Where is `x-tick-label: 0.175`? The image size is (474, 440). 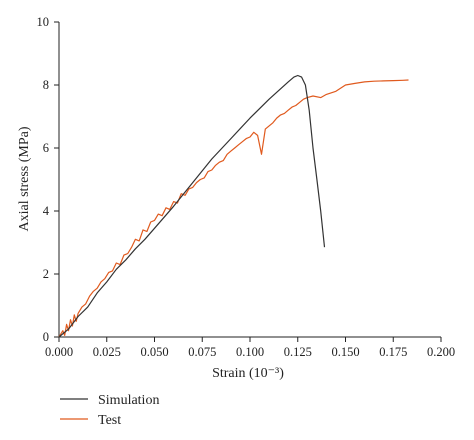 x-tick-label: 0.175 is located at coordinates (393, 352).